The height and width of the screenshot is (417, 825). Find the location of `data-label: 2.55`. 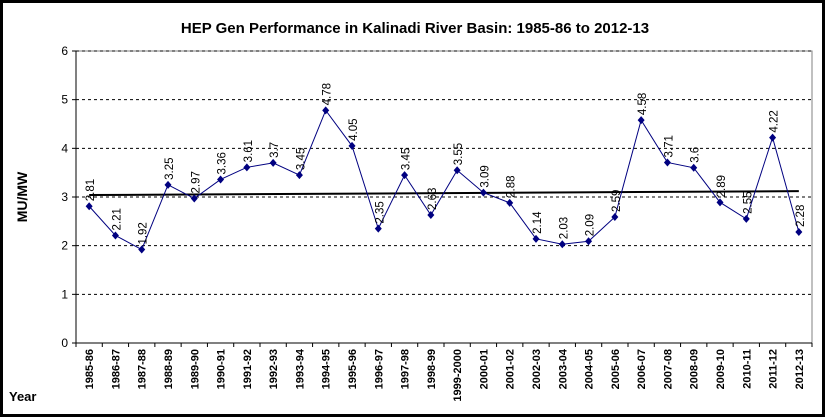

data-label: 2.55 is located at coordinates (748, 203).